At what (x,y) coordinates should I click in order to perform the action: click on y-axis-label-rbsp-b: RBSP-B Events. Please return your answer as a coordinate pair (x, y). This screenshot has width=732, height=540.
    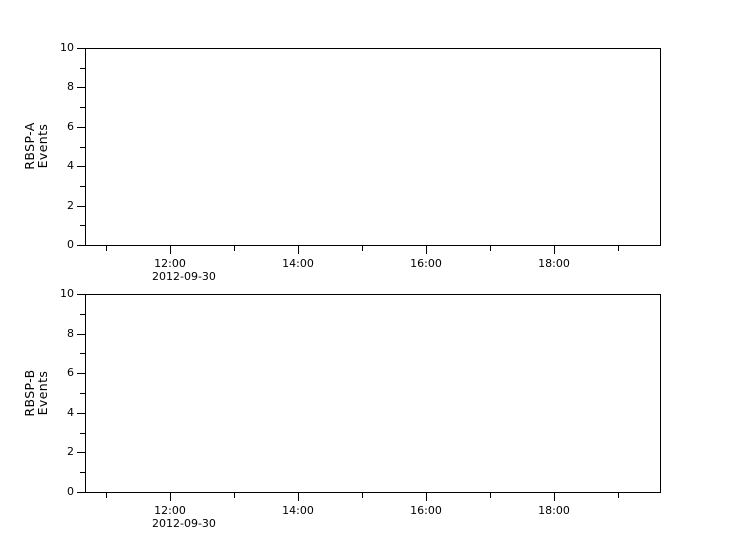
    Looking at the image, I should click on (36, 393).